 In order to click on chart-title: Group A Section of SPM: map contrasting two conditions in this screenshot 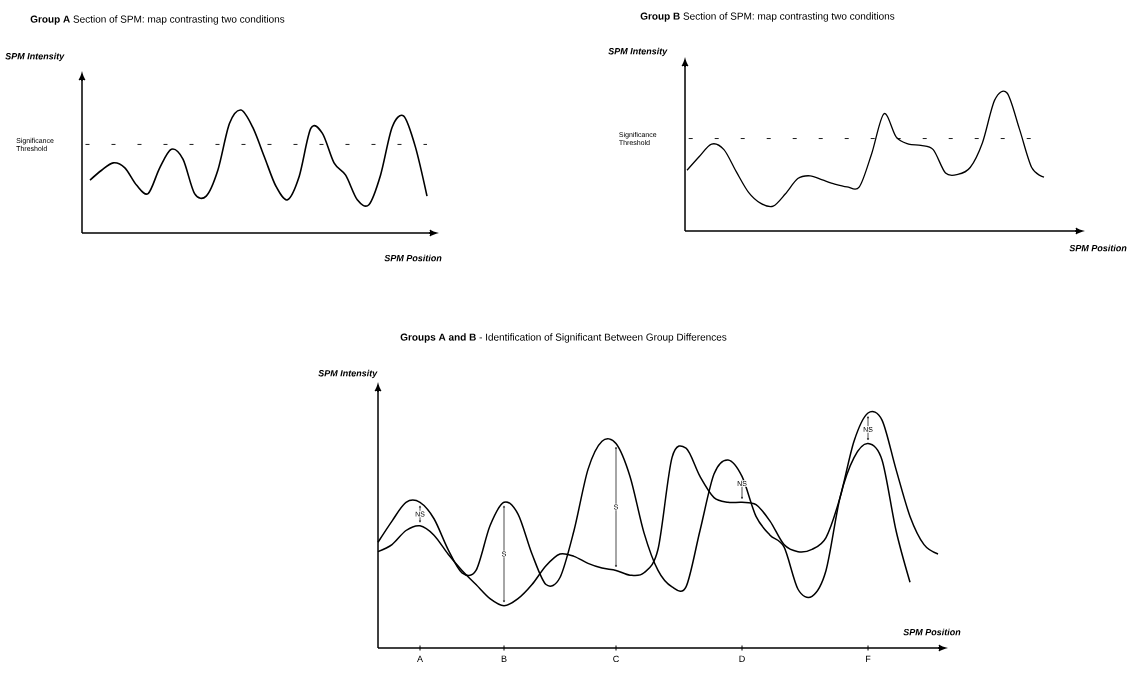, I will do `click(157, 20)`.